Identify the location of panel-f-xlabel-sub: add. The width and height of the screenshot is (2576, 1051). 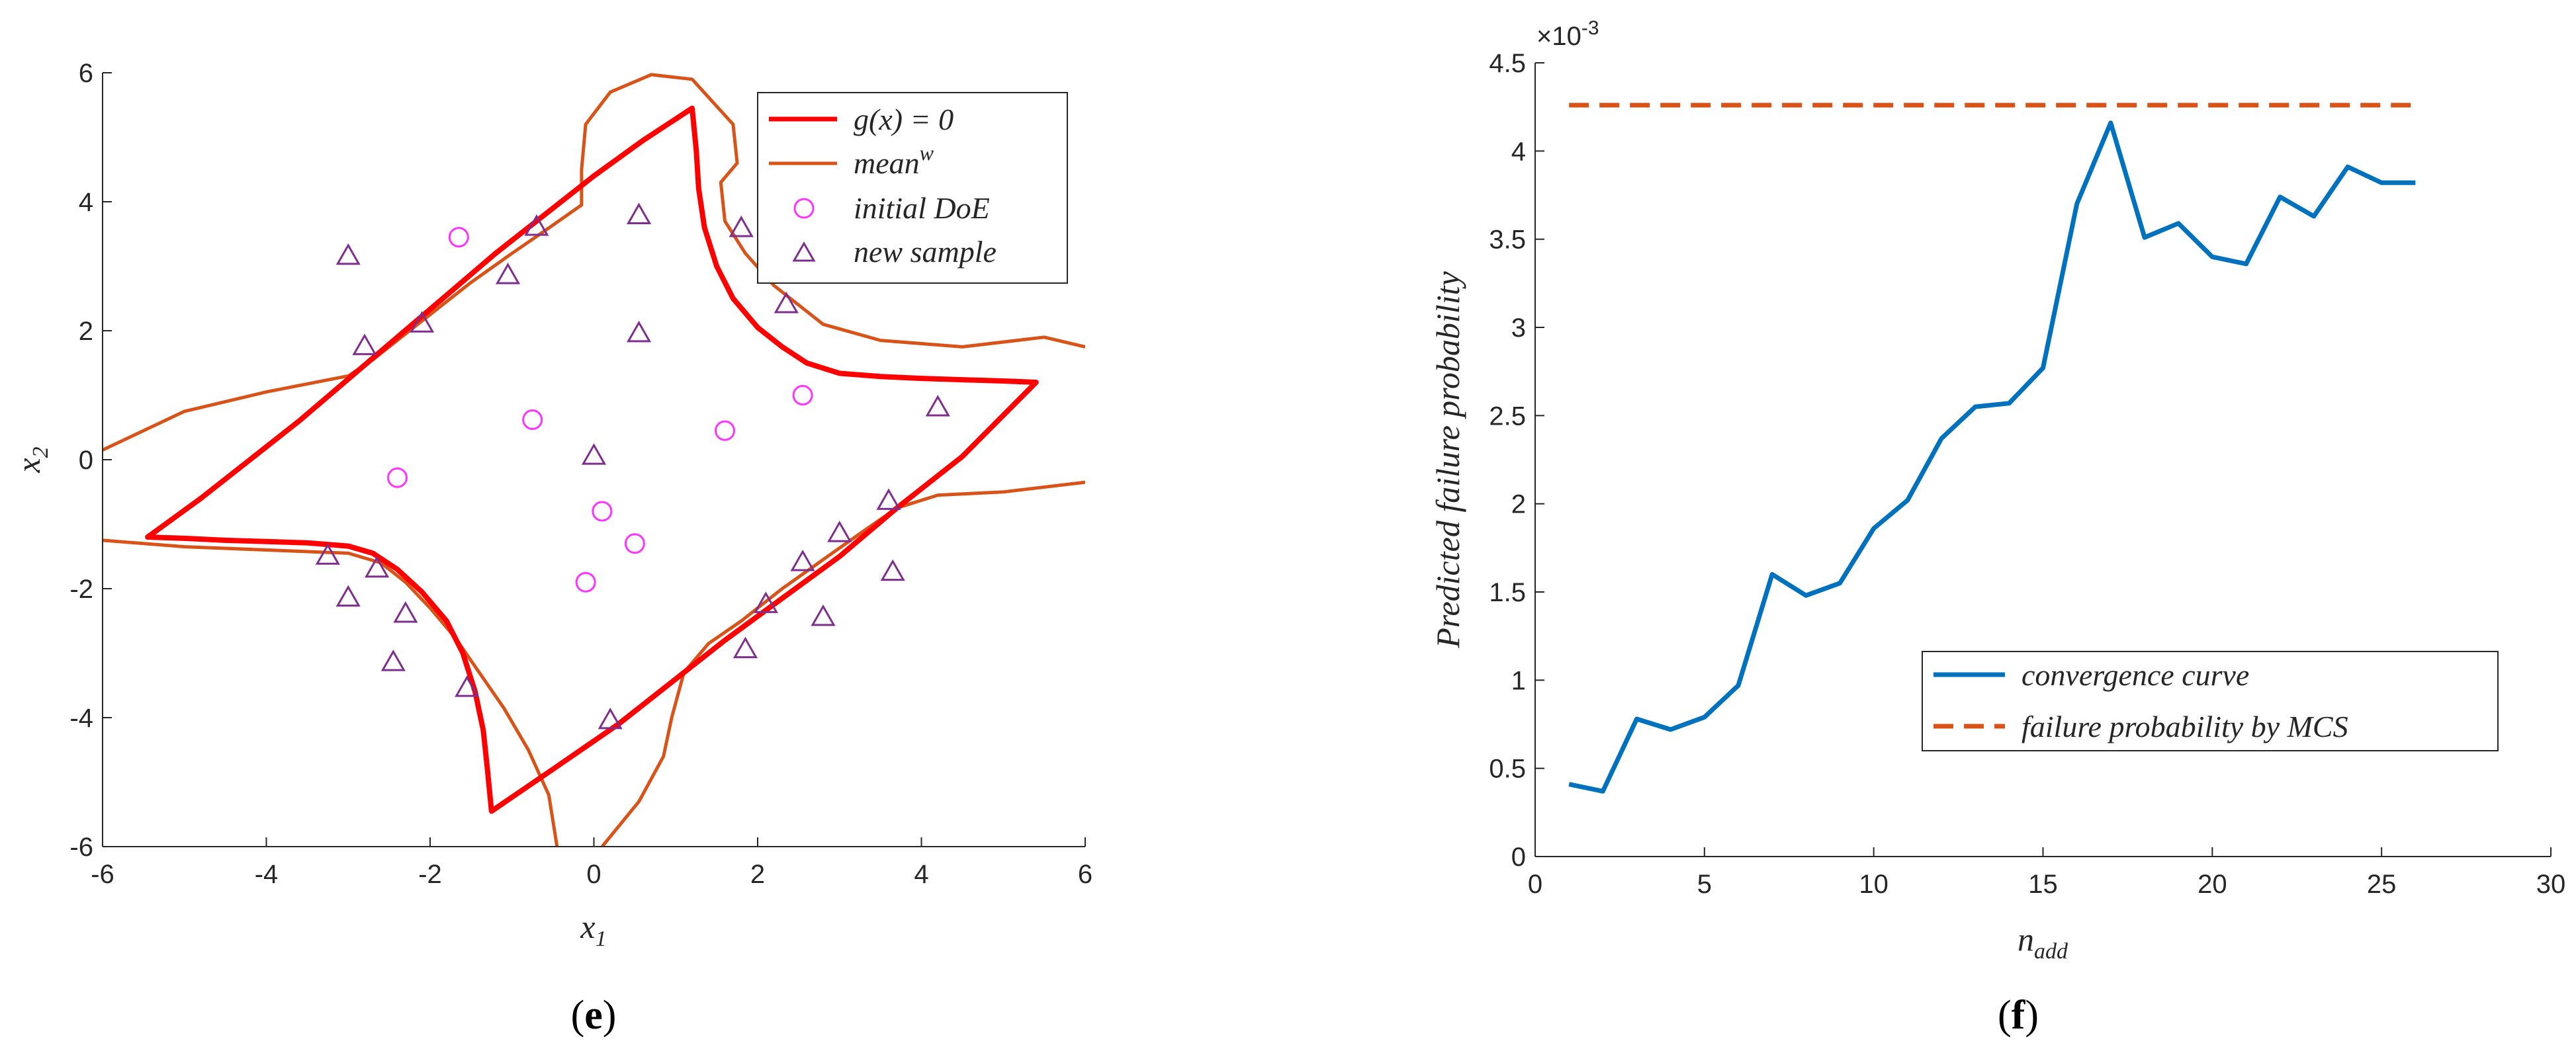
(2051, 952).